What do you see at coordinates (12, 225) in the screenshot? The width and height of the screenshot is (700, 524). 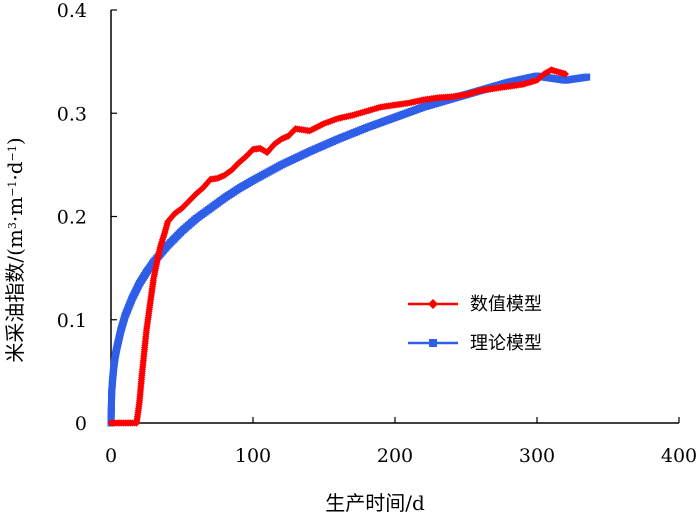 I see `y-axis-title-sup1: 3` at bounding box center [12, 225].